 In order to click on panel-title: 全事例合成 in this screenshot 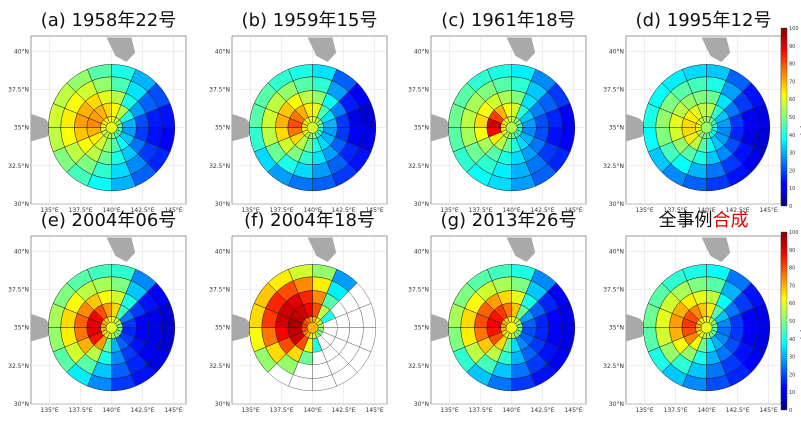, I will do `click(704, 220)`.